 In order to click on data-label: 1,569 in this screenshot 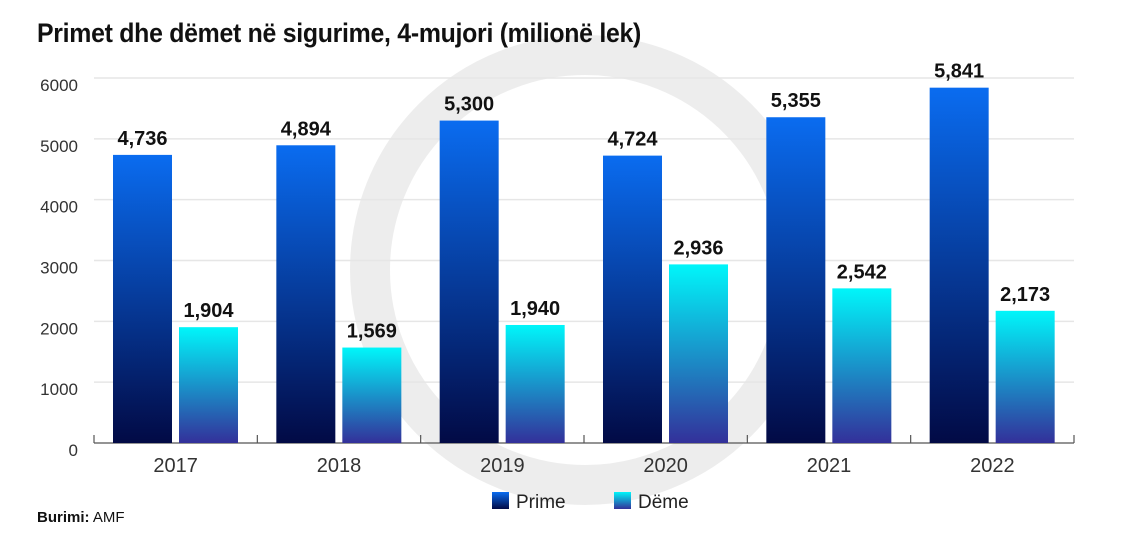, I will do `click(372, 332)`.